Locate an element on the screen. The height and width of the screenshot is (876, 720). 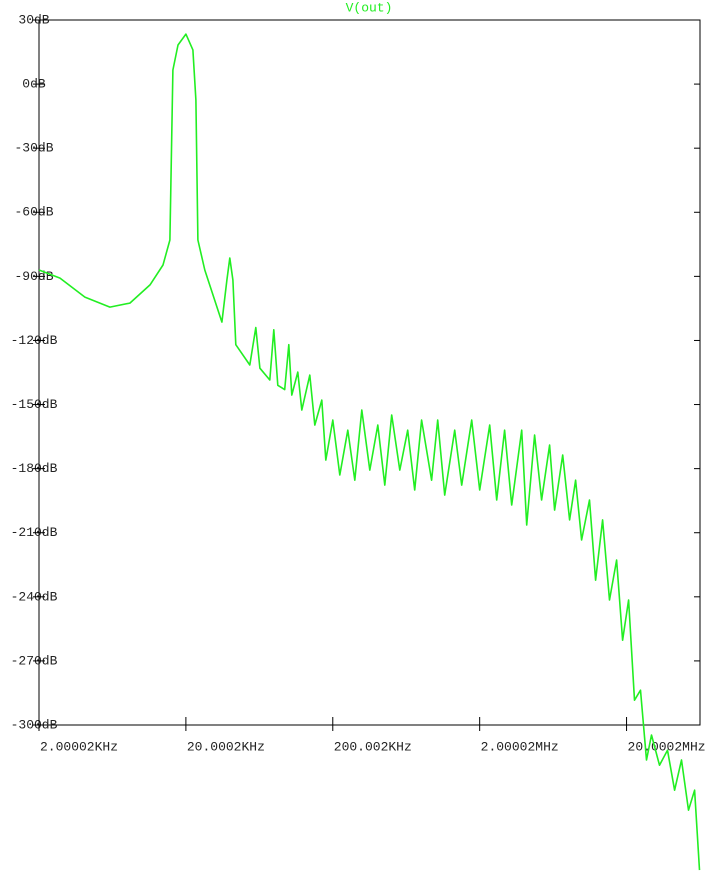
x-tick-label: 2.00002MHz is located at coordinates (520, 746).